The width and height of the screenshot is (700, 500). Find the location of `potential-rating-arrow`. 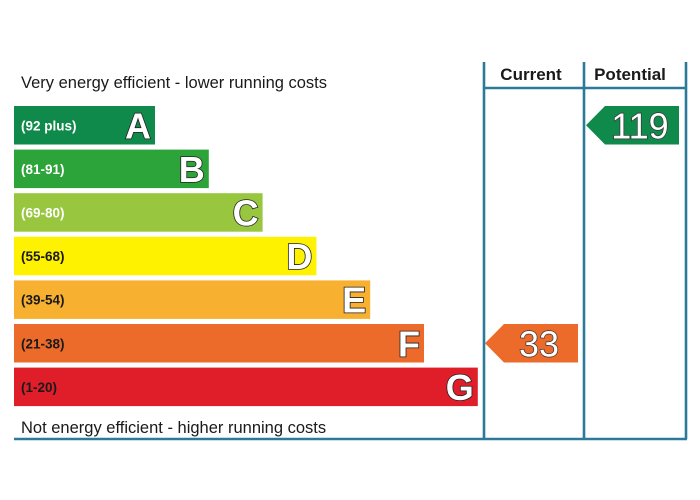

potential-rating-arrow is located at coordinates (632, 125).